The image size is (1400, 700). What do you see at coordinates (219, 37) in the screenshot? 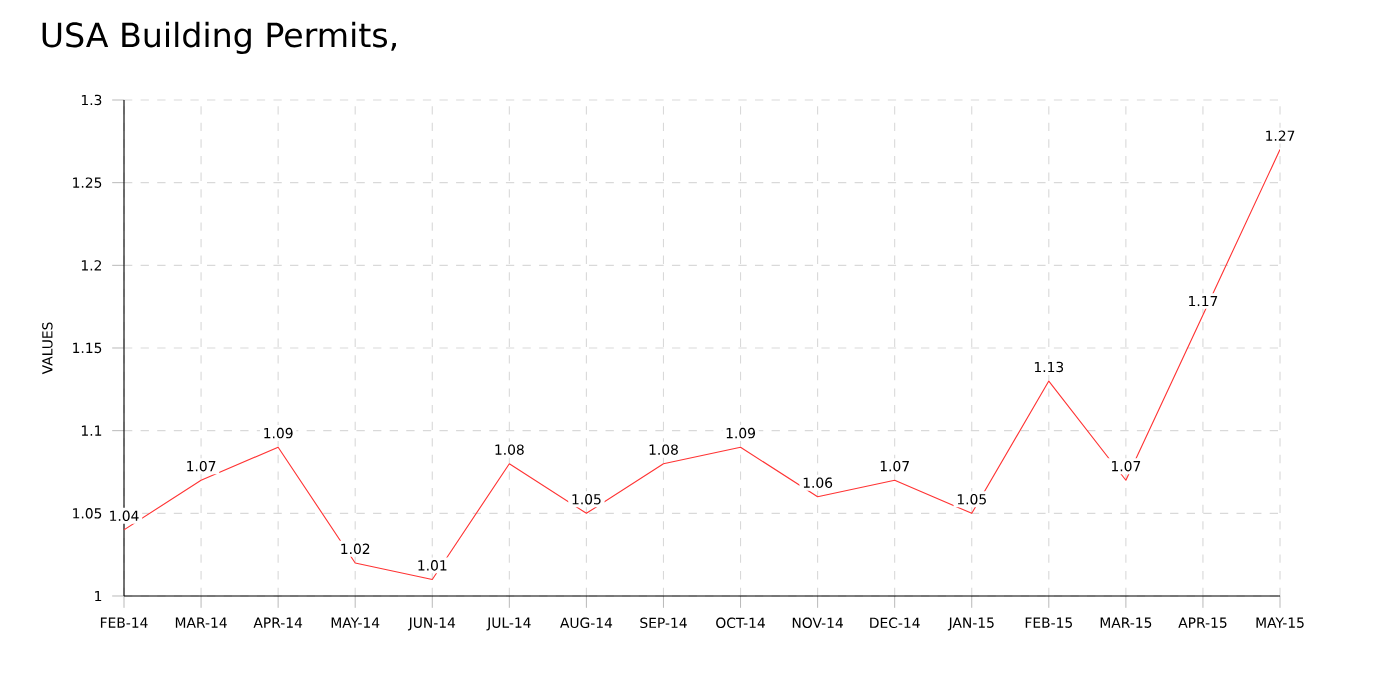
I see `chart-title: USA Building Permits,` at bounding box center [219, 37].